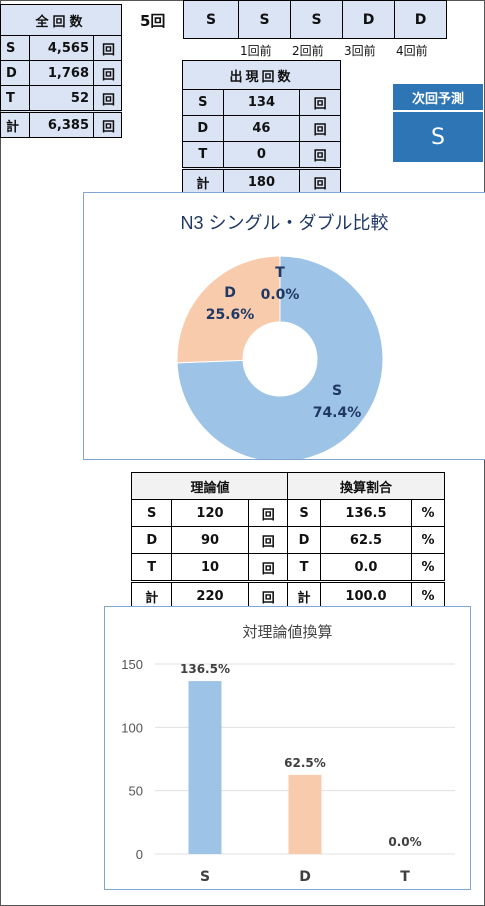 This screenshot has width=485, height=906. Describe the element at coordinates (210, 567) in the screenshot. I see `theory-value: 10` at that location.